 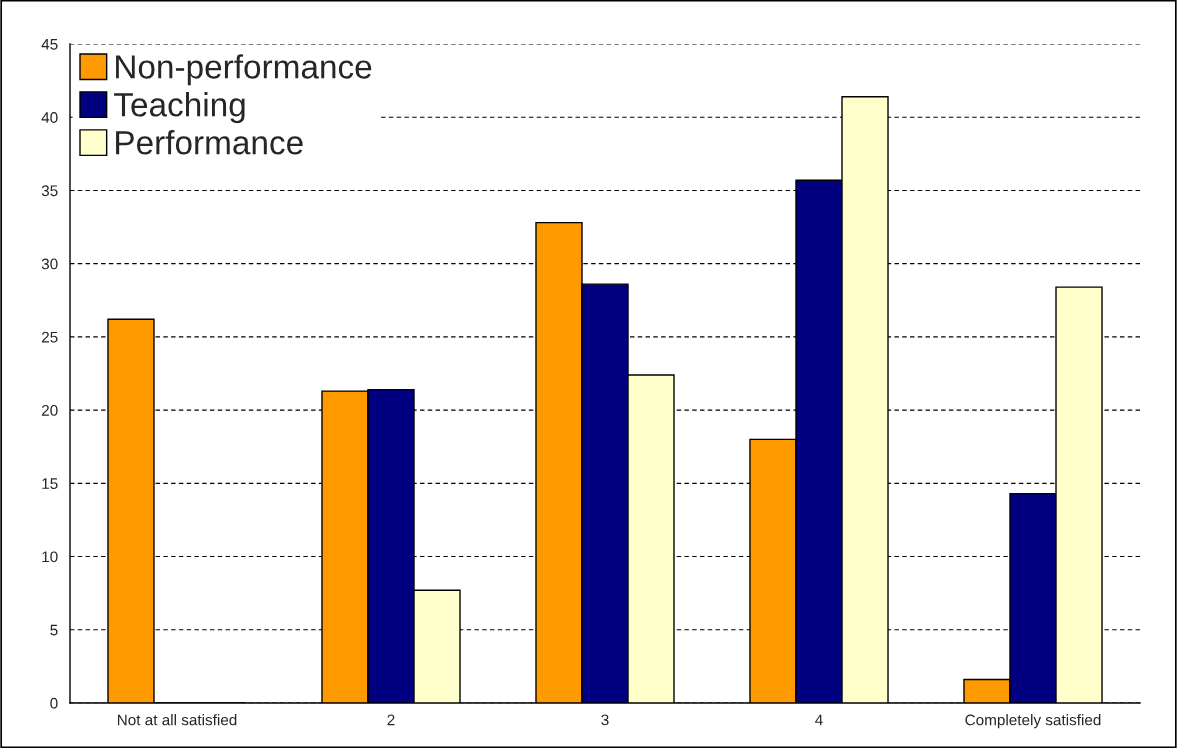 What do you see at coordinates (819, 720) in the screenshot?
I see `x-tick-label: 4` at bounding box center [819, 720].